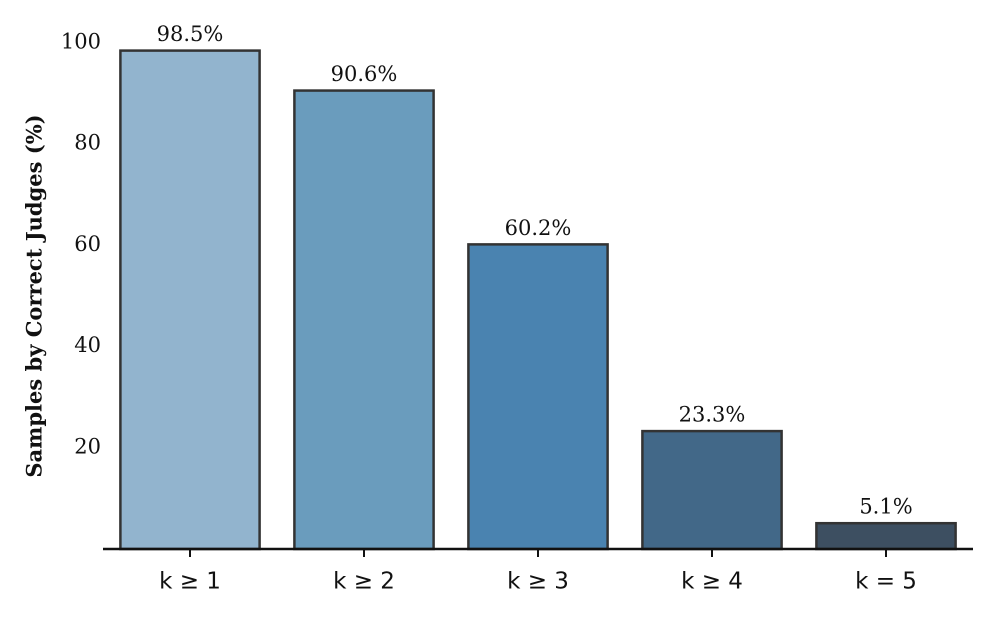 This screenshot has width=995, height=621. What do you see at coordinates (87, 345) in the screenshot?
I see `y-tick-label: 40` at bounding box center [87, 345].